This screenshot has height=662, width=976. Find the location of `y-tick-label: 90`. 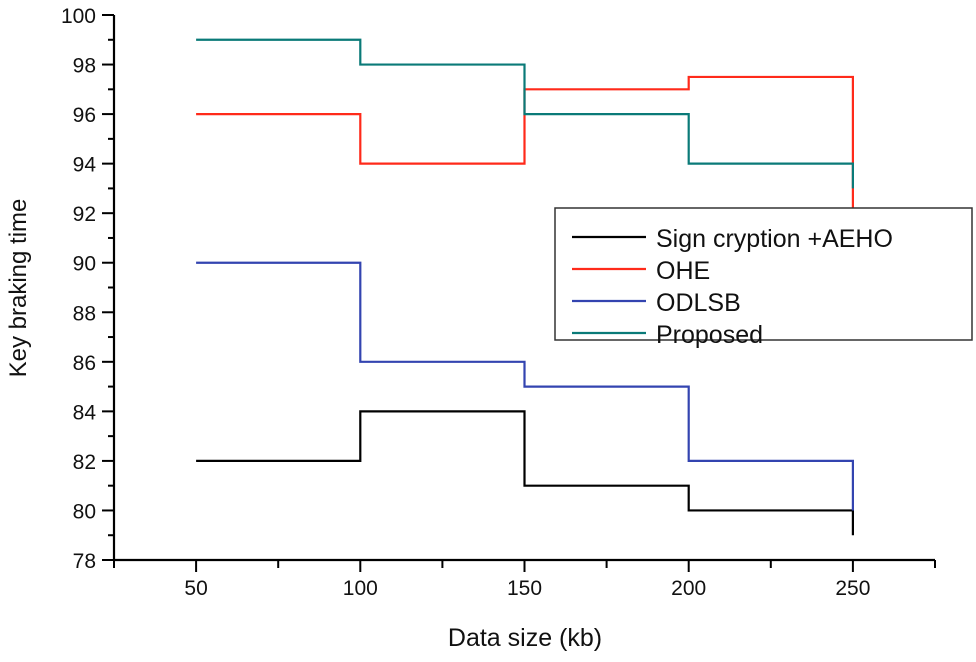

y-tick-label: 90 is located at coordinates (84, 264).